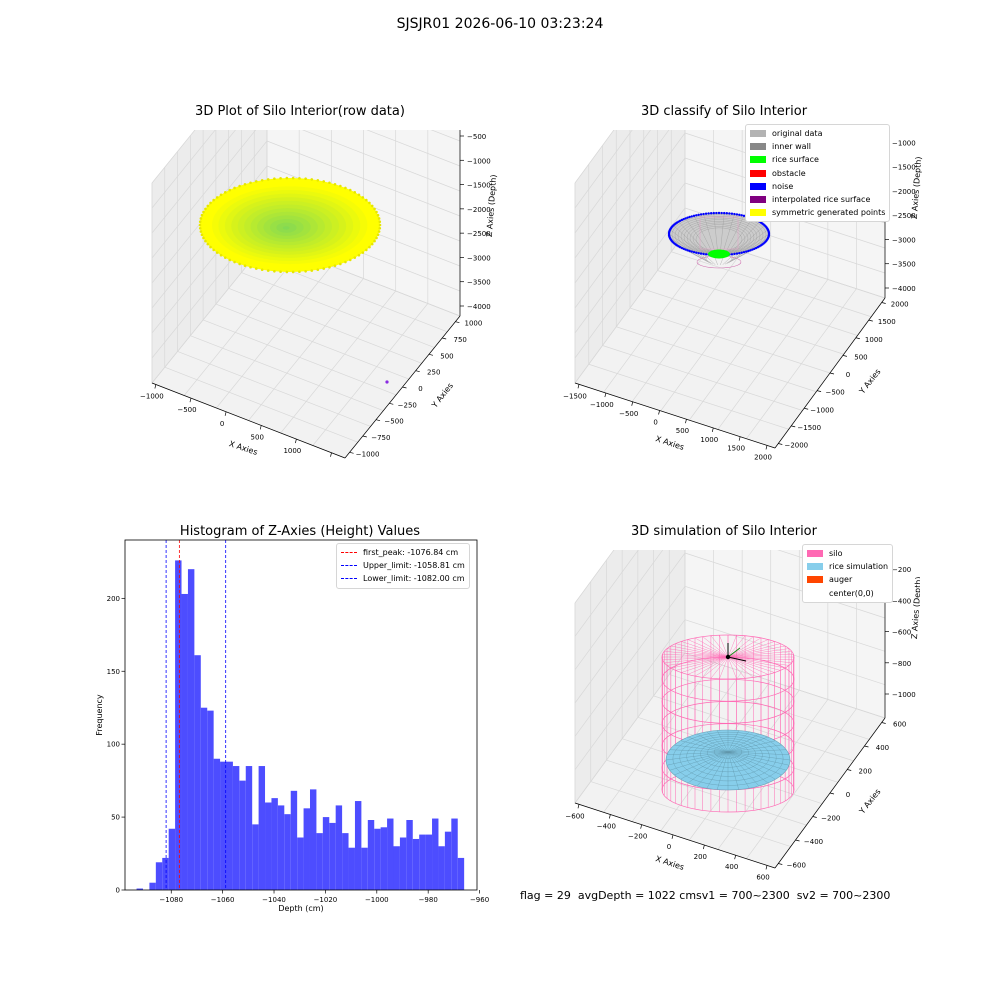 The width and height of the screenshot is (1000, 1000). I want to click on histogram-ylabel: Frequency, so click(99, 715).